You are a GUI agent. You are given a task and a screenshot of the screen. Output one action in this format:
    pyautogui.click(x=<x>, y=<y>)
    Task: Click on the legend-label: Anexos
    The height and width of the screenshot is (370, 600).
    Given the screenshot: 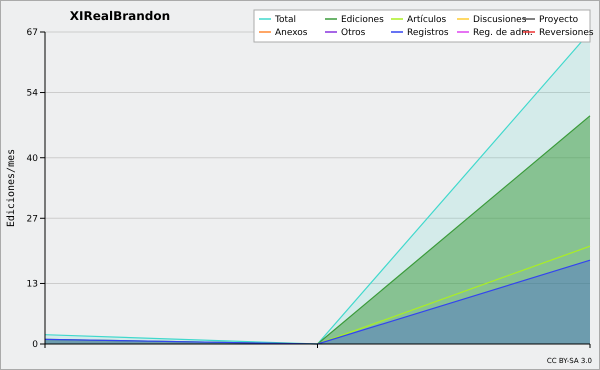 What is the action you would take?
    pyautogui.click(x=291, y=33)
    